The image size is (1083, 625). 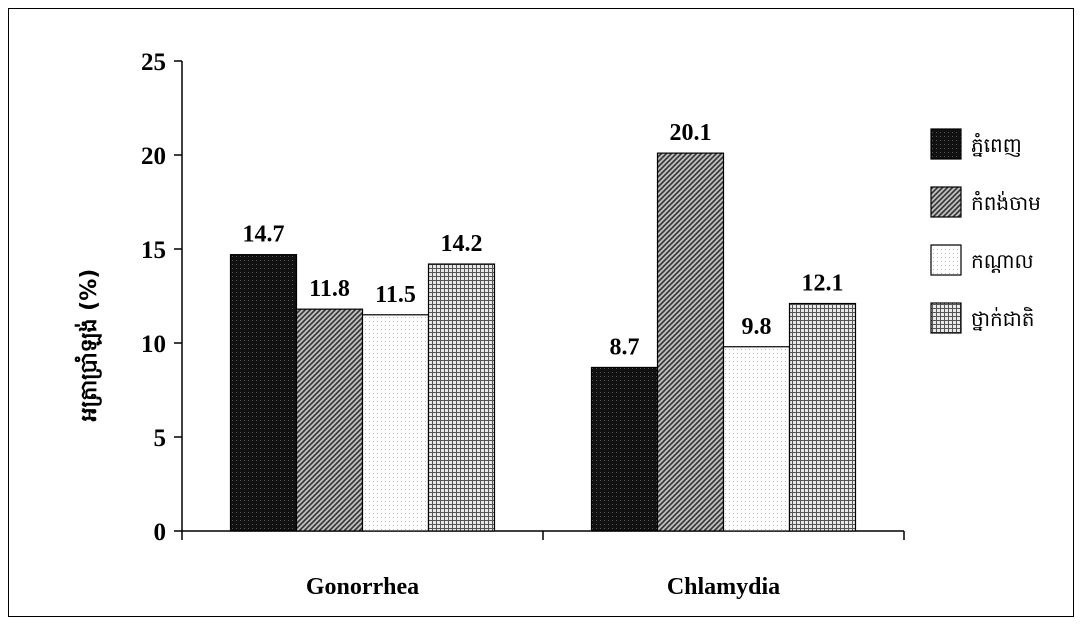 What do you see at coordinates (723, 587) in the screenshot?
I see `x-tick-label: Chlamydia` at bounding box center [723, 587].